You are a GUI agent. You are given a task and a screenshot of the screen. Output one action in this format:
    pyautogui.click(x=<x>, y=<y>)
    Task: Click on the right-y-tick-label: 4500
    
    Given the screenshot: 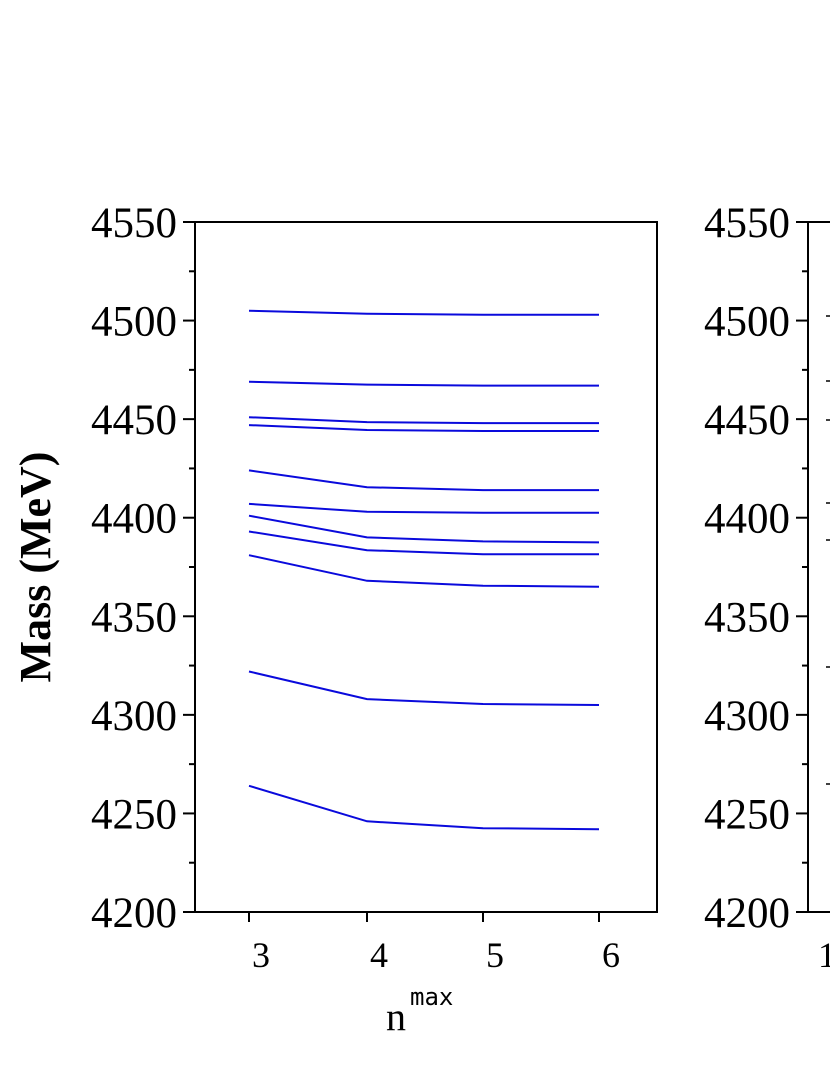 What is the action you would take?
    pyautogui.click(x=747, y=322)
    